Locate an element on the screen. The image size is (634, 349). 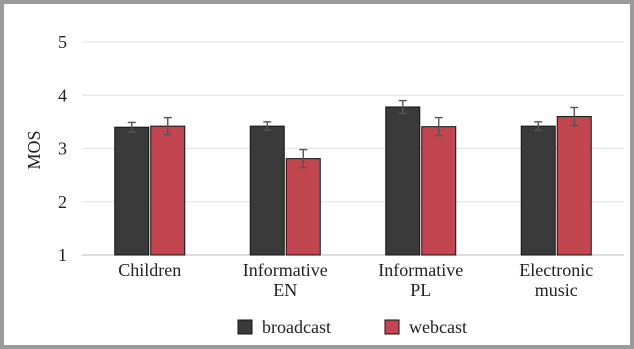
y-tick-label: 5 is located at coordinates (62, 42).